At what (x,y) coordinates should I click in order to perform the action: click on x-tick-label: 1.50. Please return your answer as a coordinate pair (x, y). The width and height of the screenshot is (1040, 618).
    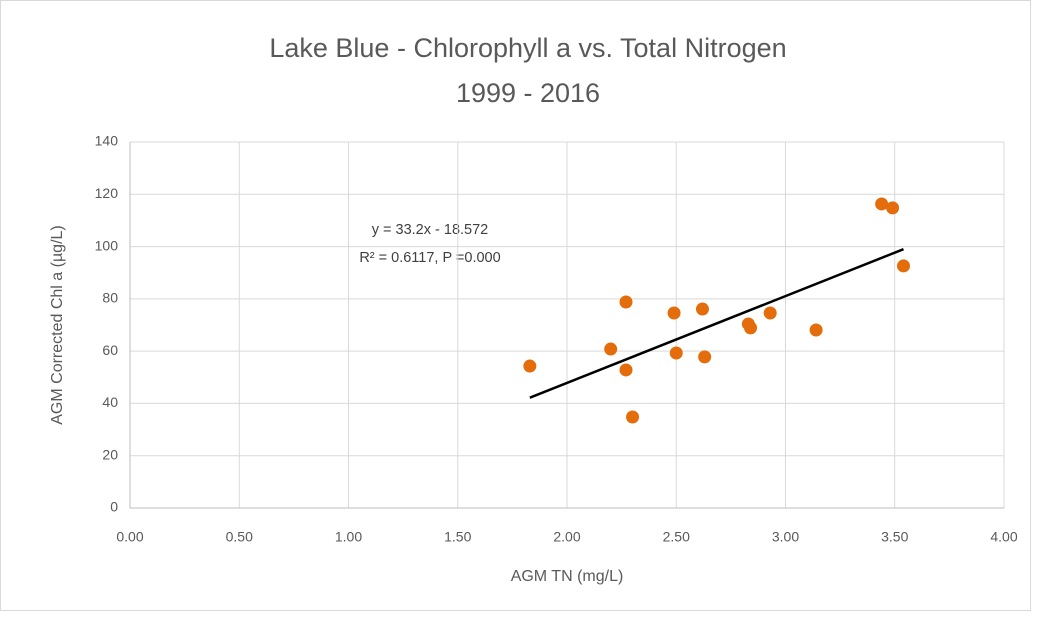
    Looking at the image, I should click on (457, 537).